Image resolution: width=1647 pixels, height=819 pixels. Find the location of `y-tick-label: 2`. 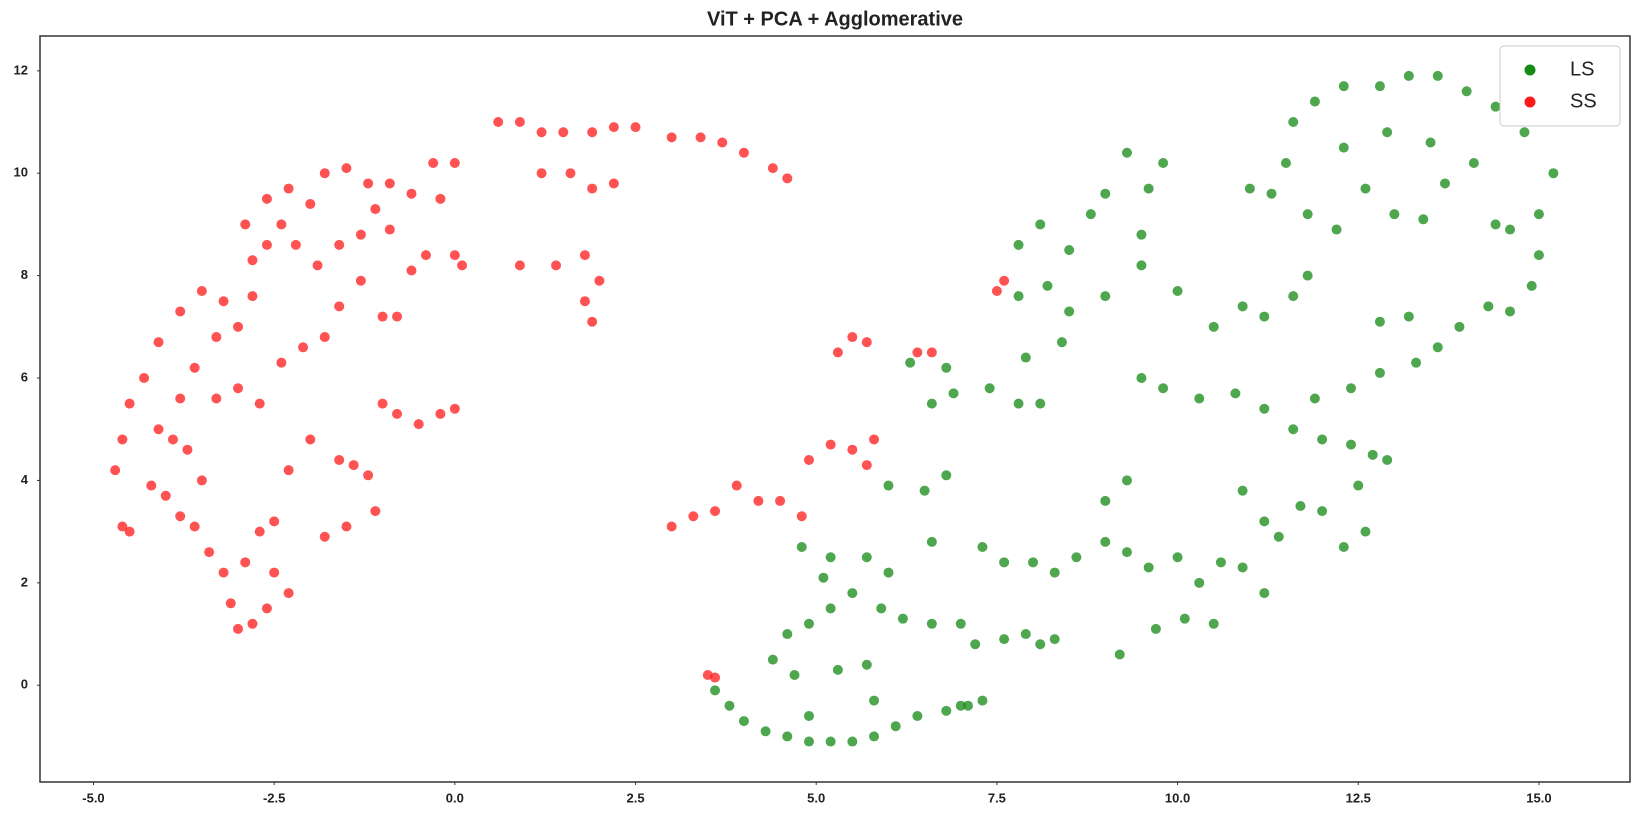

y-tick-label: 2 is located at coordinates (24, 581).